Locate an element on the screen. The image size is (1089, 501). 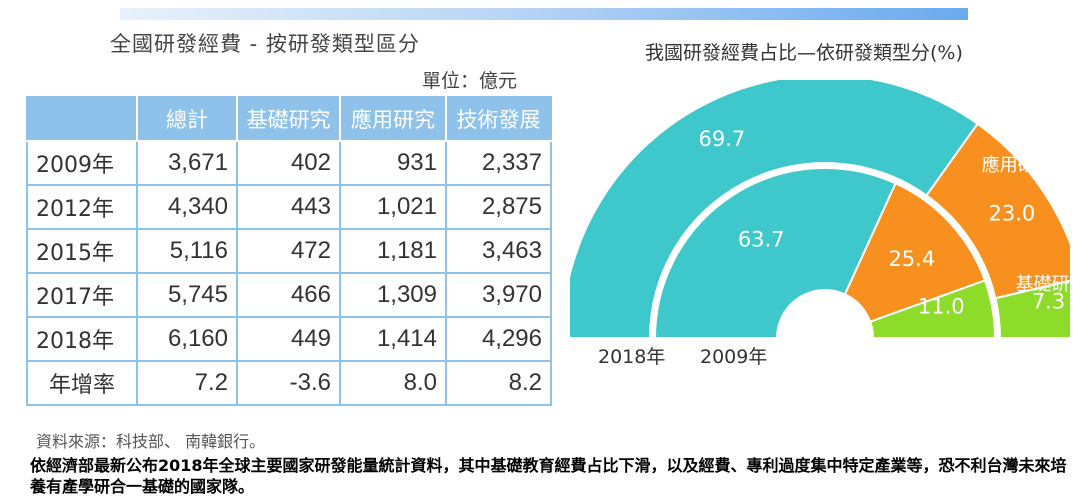
slice-2009年-技術發展 is located at coordinates (775, 253).